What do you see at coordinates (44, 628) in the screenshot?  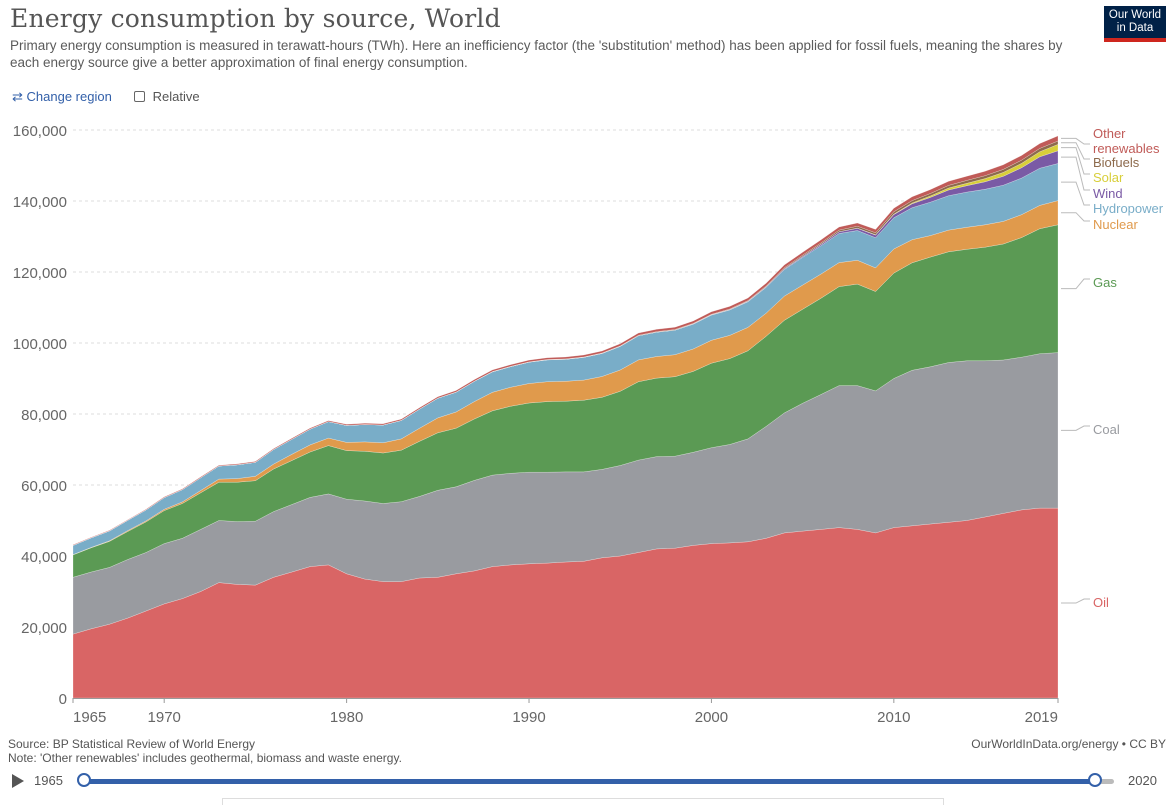 I see `y-tick-label: 20,000` at bounding box center [44, 628].